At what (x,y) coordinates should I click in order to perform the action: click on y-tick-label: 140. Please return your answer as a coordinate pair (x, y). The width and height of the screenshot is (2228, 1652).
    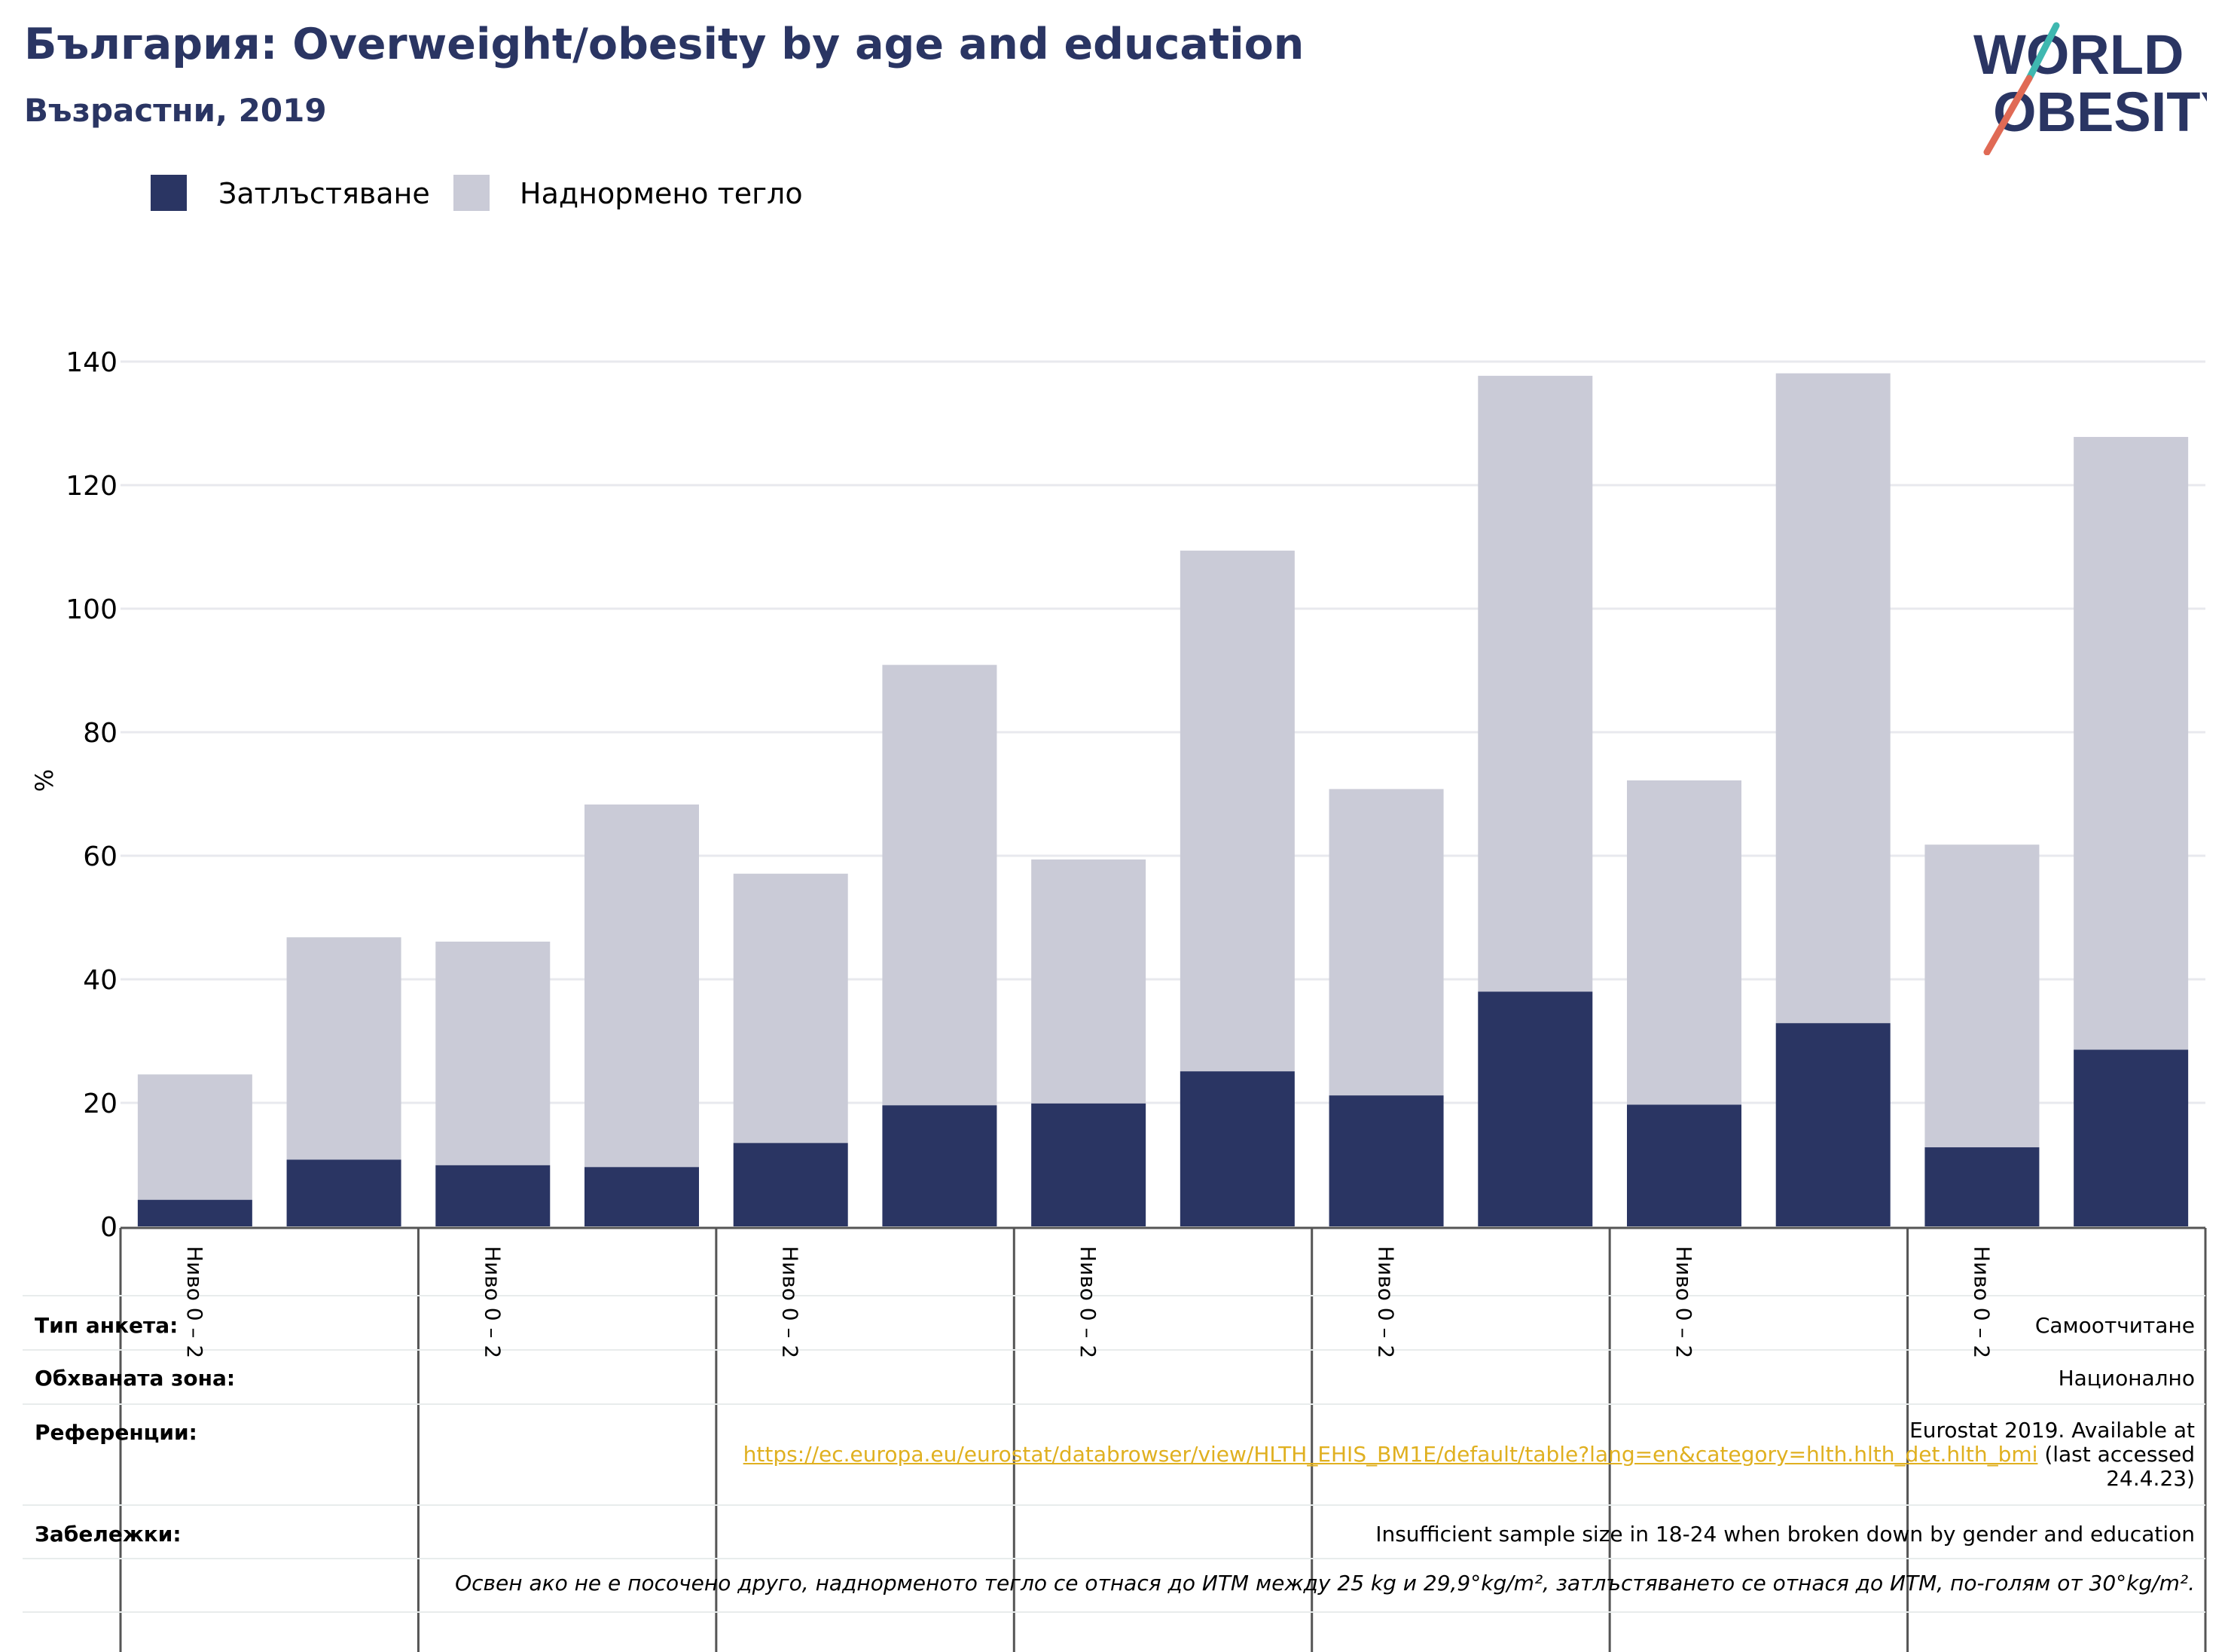
    Looking at the image, I should click on (92, 362).